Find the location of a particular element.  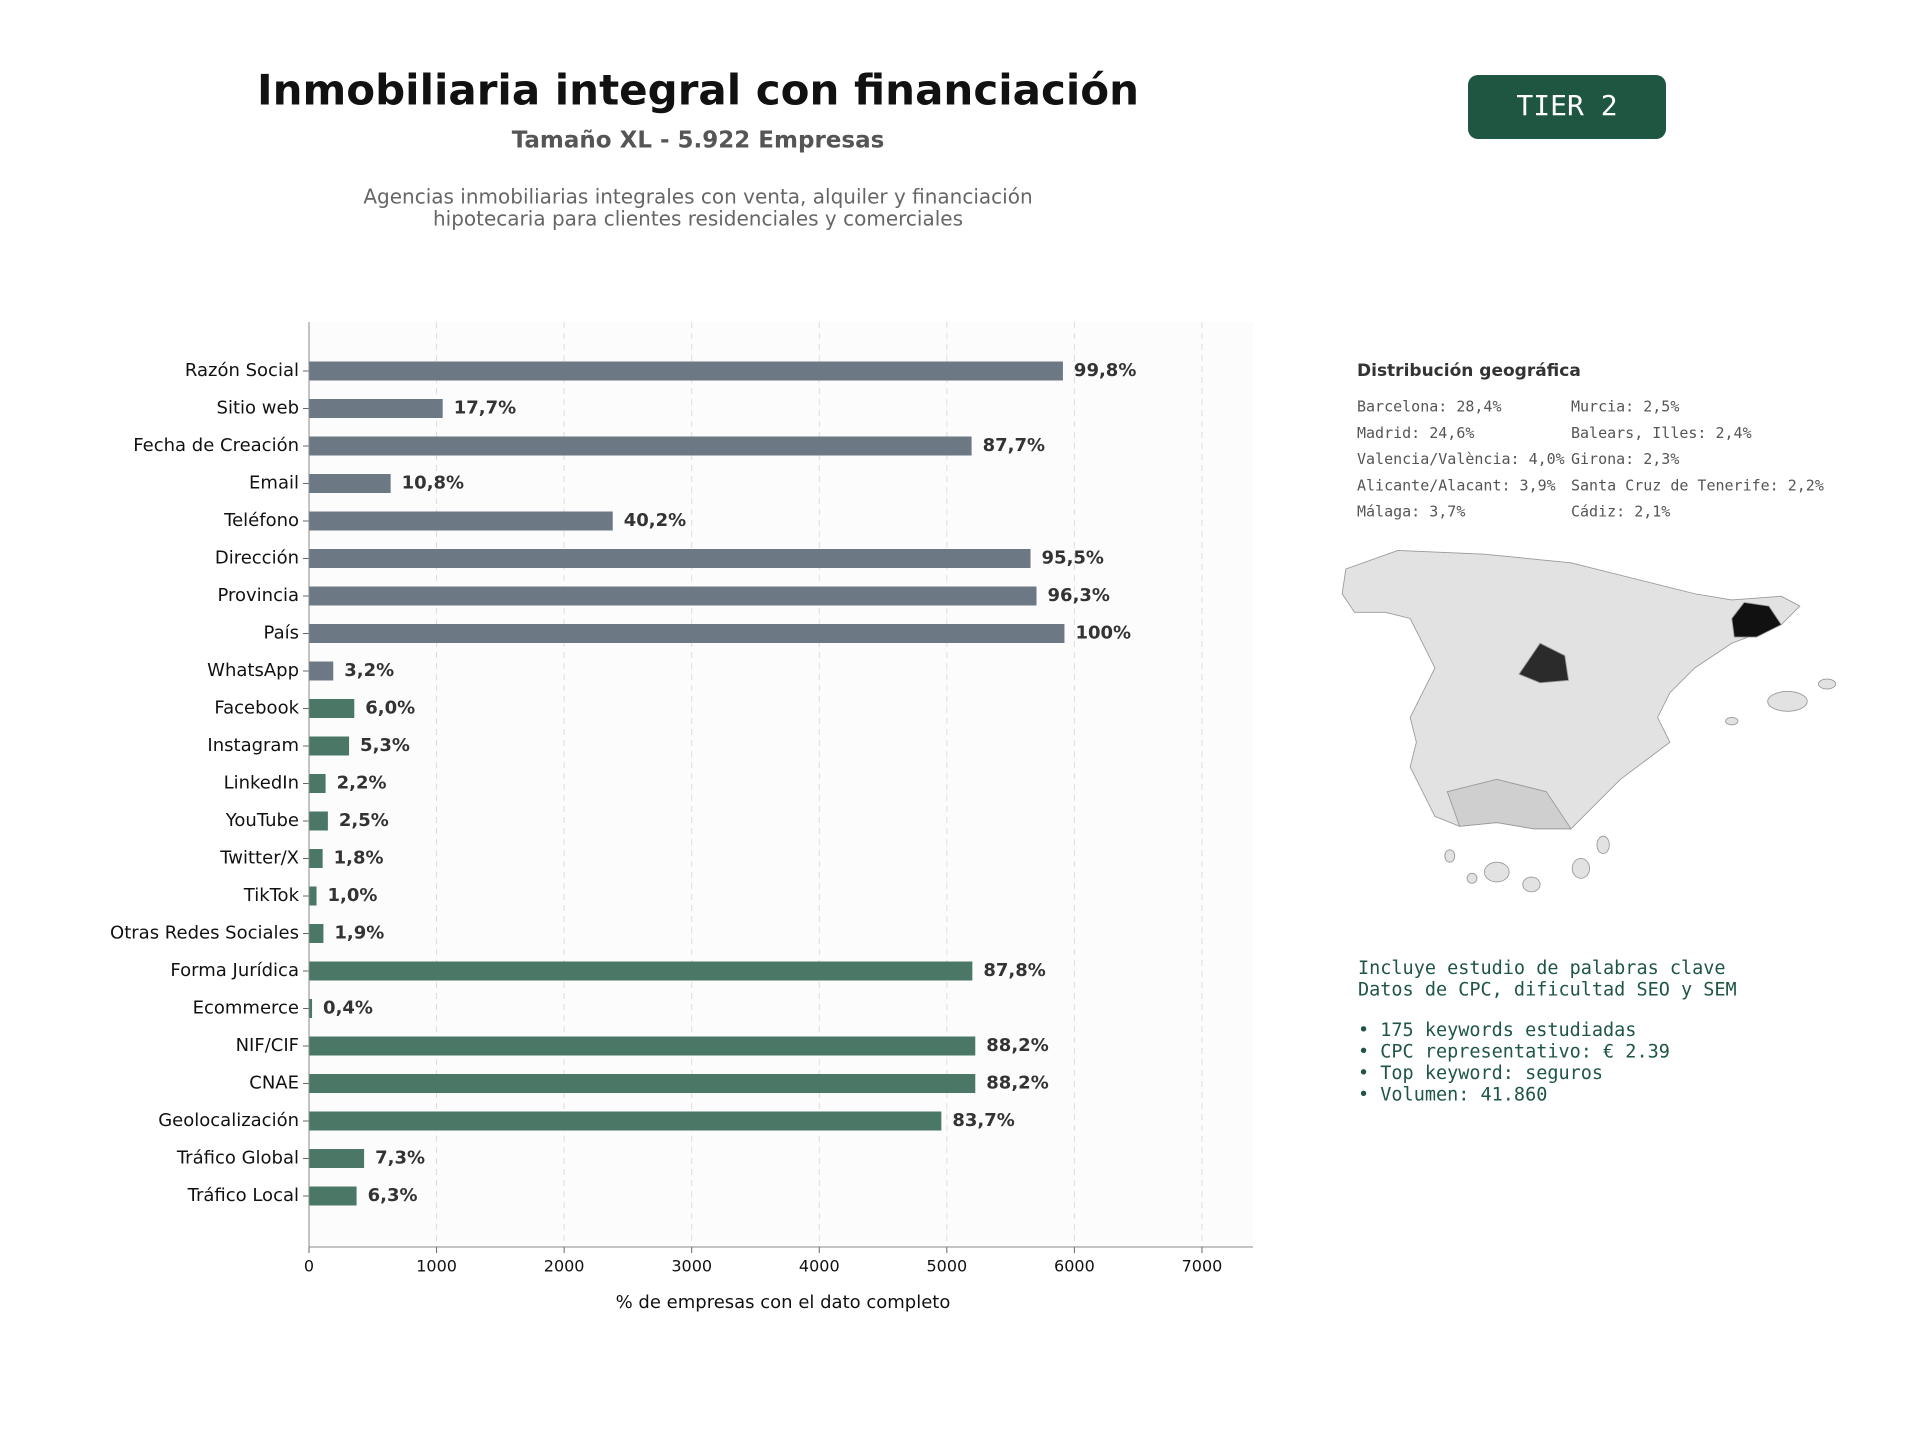

y-tick-label: Facebook is located at coordinates (256, 708).